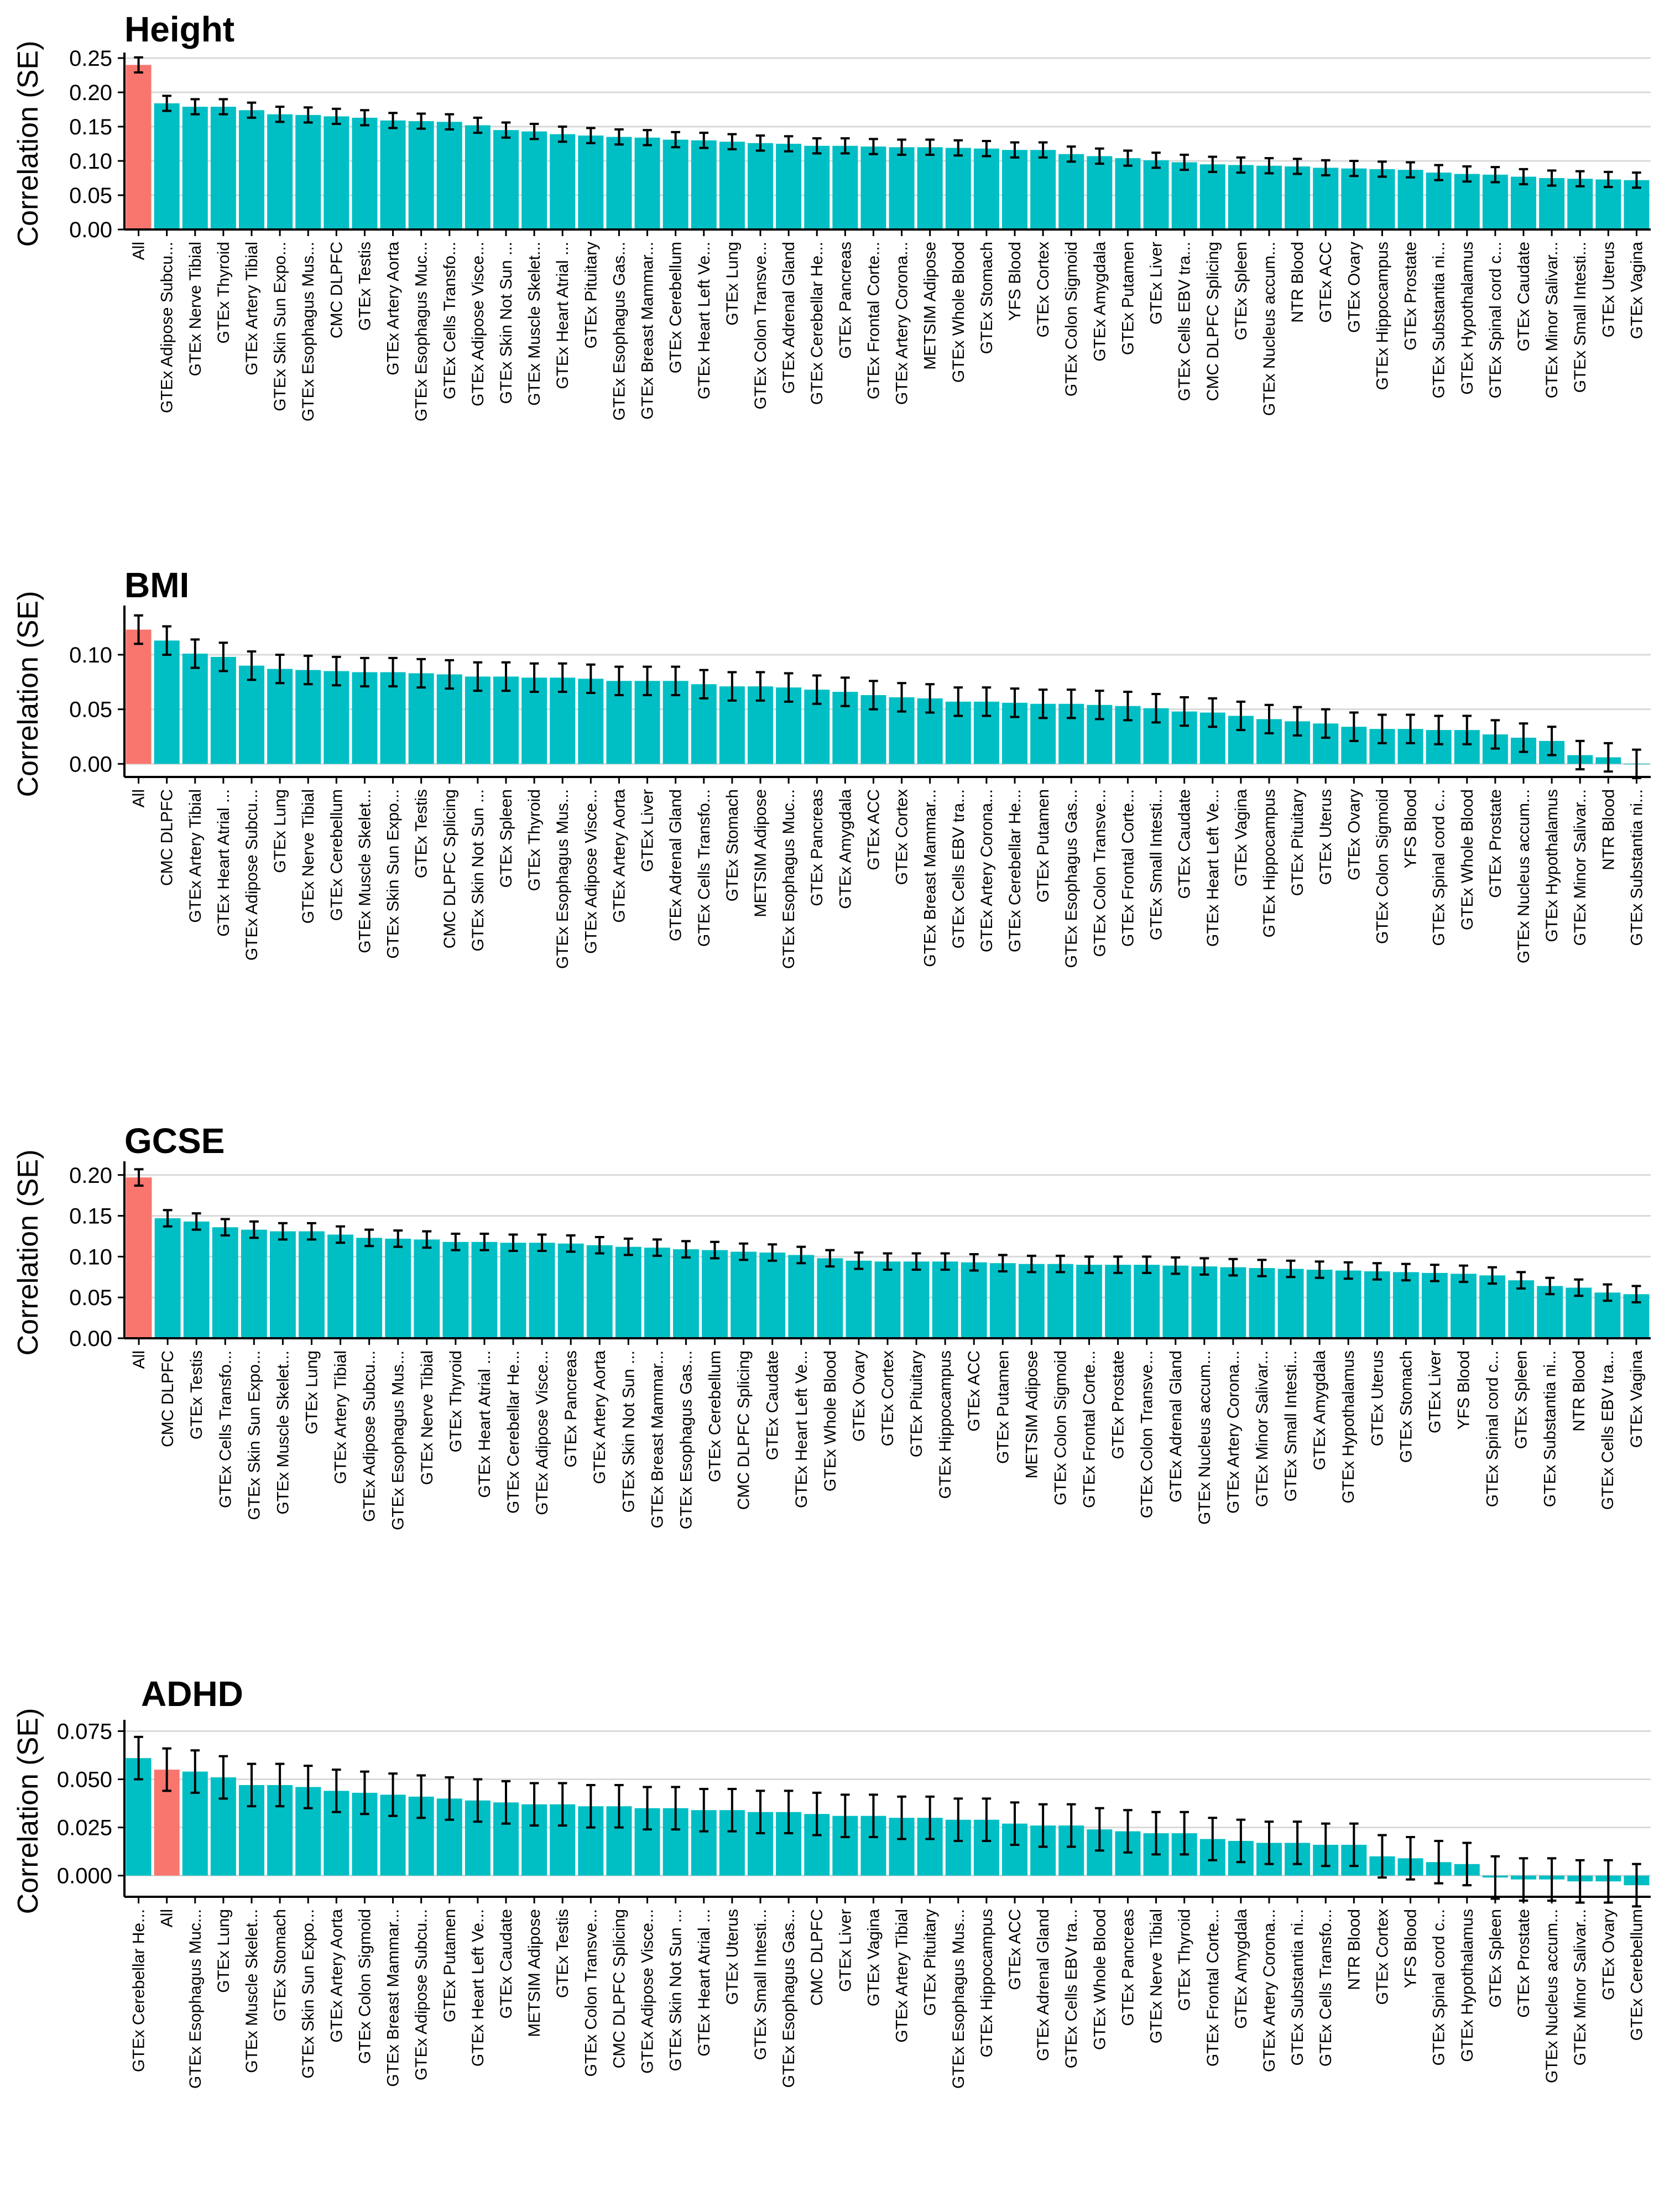 The height and width of the screenshot is (2212, 1659). What do you see at coordinates (167, 1918) in the screenshot?
I see `x-tick-label: All` at bounding box center [167, 1918].